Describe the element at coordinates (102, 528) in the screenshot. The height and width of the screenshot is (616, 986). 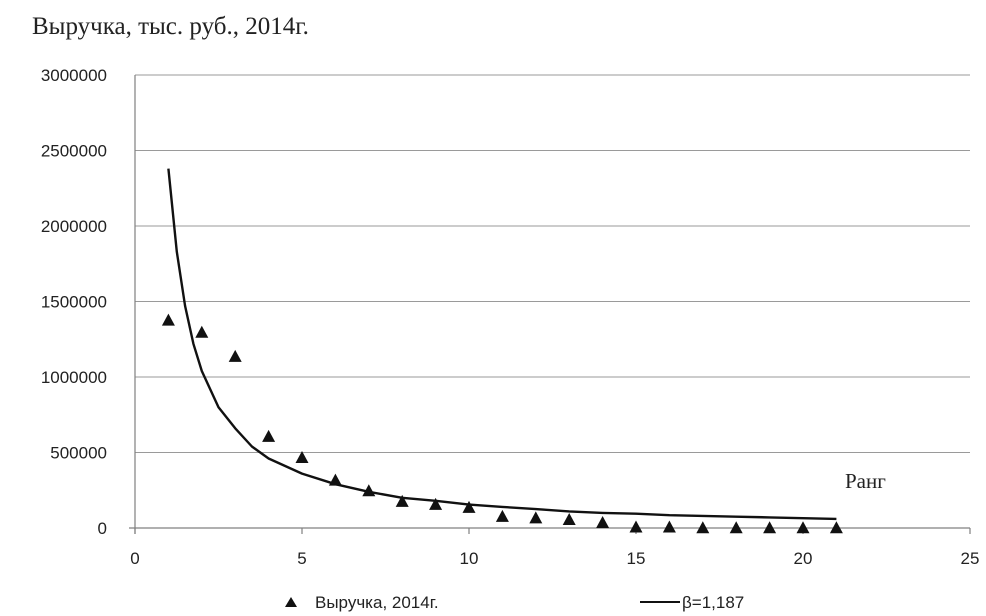
I see `y-tick-0: 0` at that location.